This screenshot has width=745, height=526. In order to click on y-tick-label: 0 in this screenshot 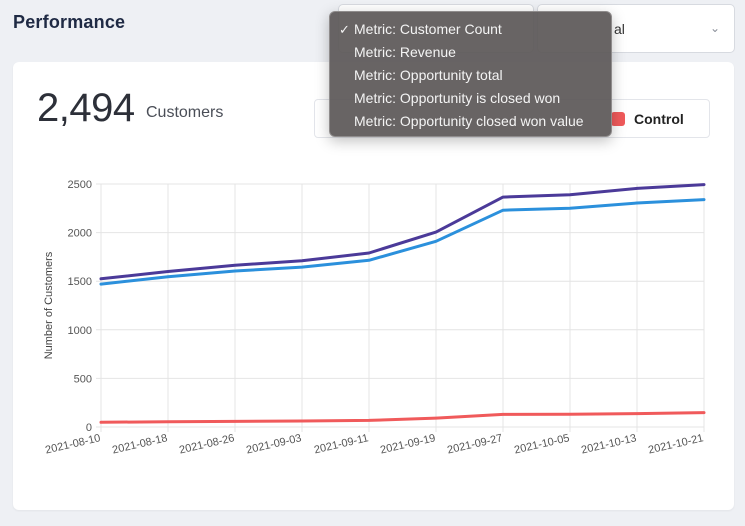, I will do `click(89, 428)`.